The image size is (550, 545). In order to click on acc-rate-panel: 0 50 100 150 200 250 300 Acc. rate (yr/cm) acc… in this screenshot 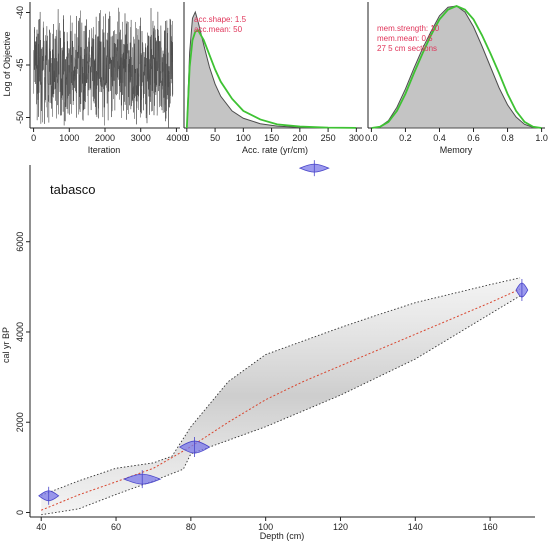, I will do `click(273, 78)`.